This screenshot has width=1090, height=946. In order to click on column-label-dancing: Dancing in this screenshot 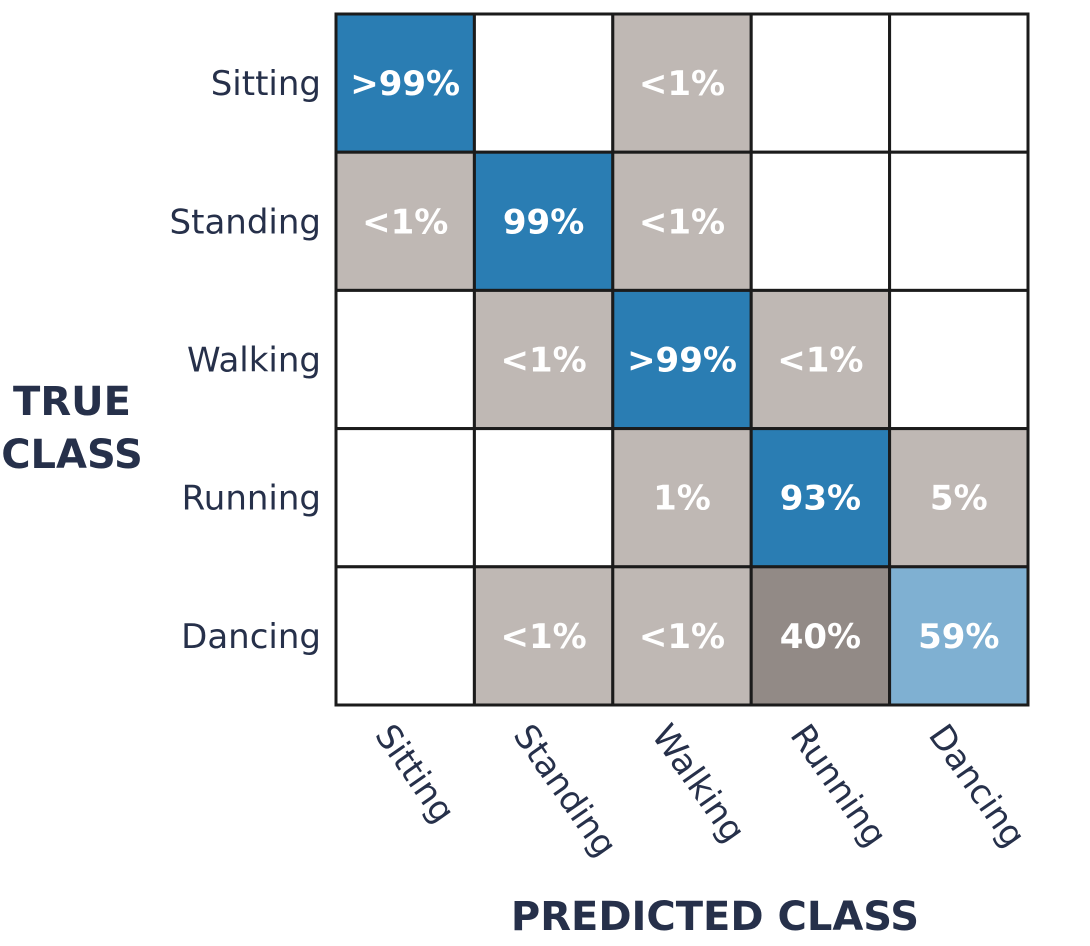, I will do `click(976, 785)`.